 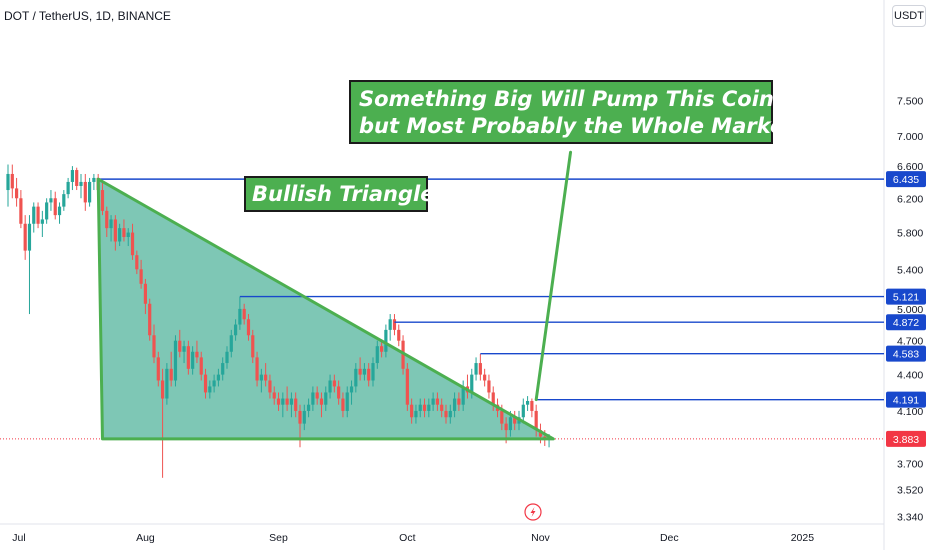 I want to click on current-price-badge-bg, so click(x=906, y=438).